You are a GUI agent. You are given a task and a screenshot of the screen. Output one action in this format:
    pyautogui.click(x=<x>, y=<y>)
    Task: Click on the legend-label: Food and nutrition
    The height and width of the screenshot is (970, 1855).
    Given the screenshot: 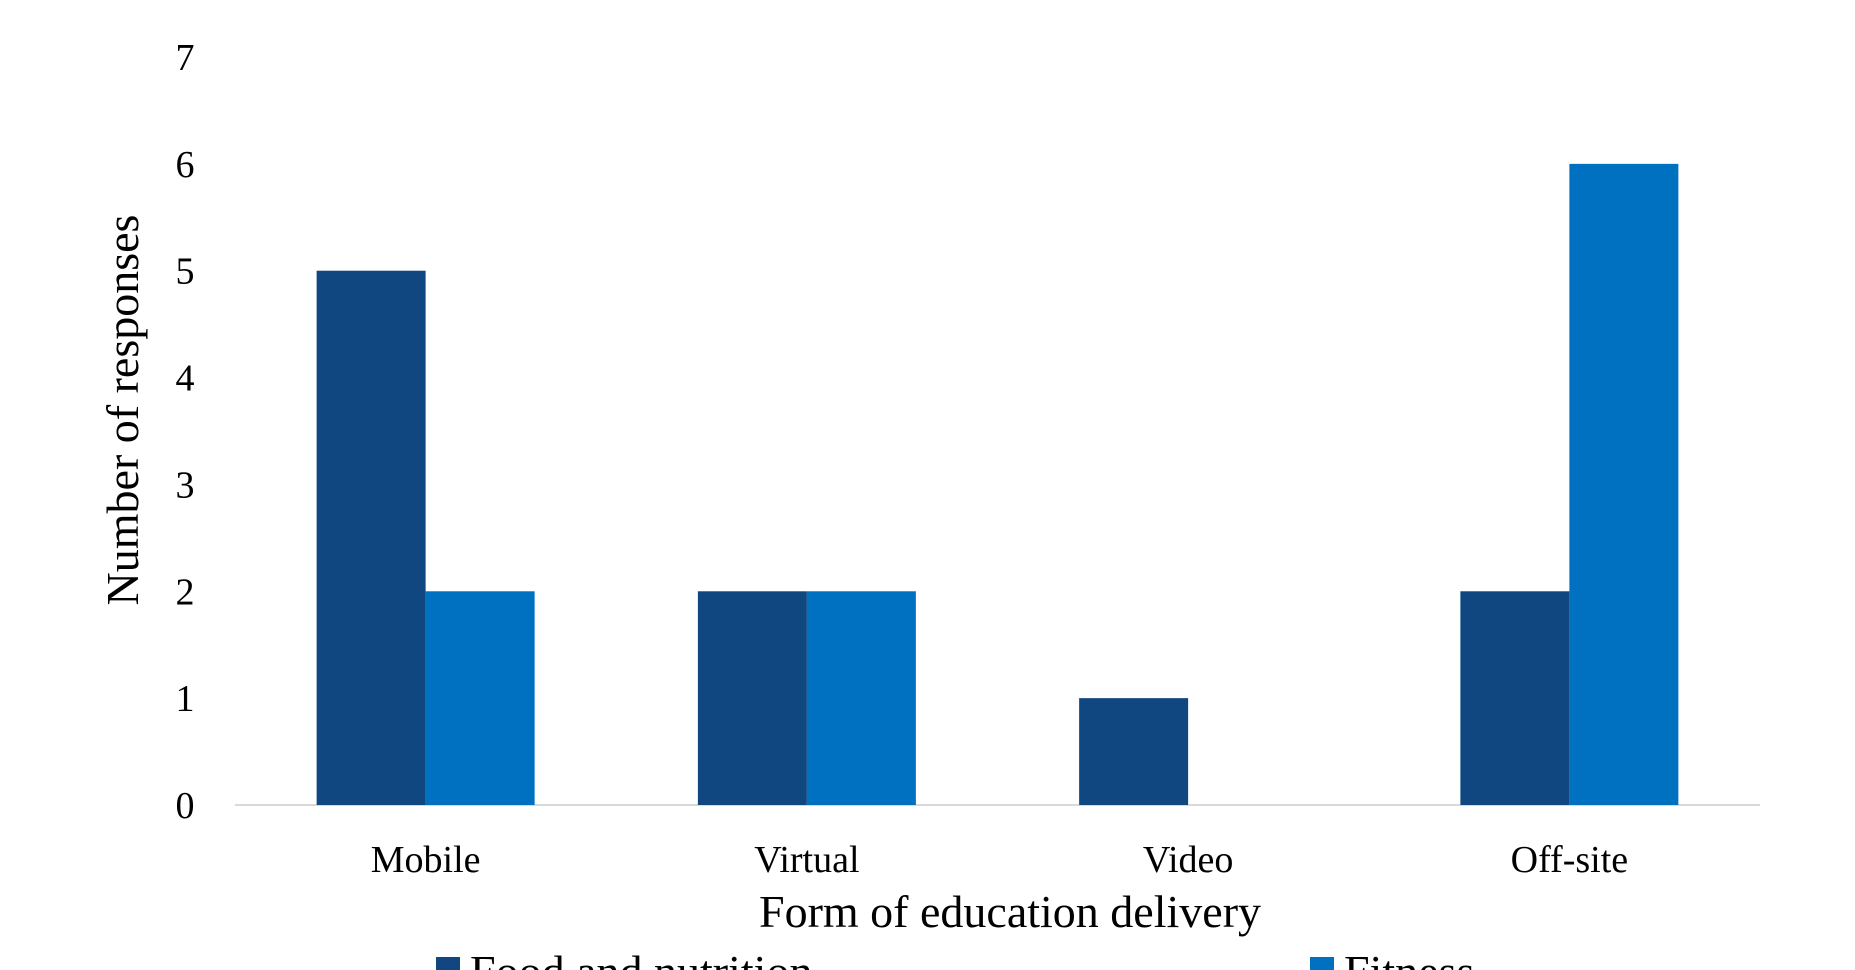 What is the action you would take?
    pyautogui.click(x=641, y=958)
    